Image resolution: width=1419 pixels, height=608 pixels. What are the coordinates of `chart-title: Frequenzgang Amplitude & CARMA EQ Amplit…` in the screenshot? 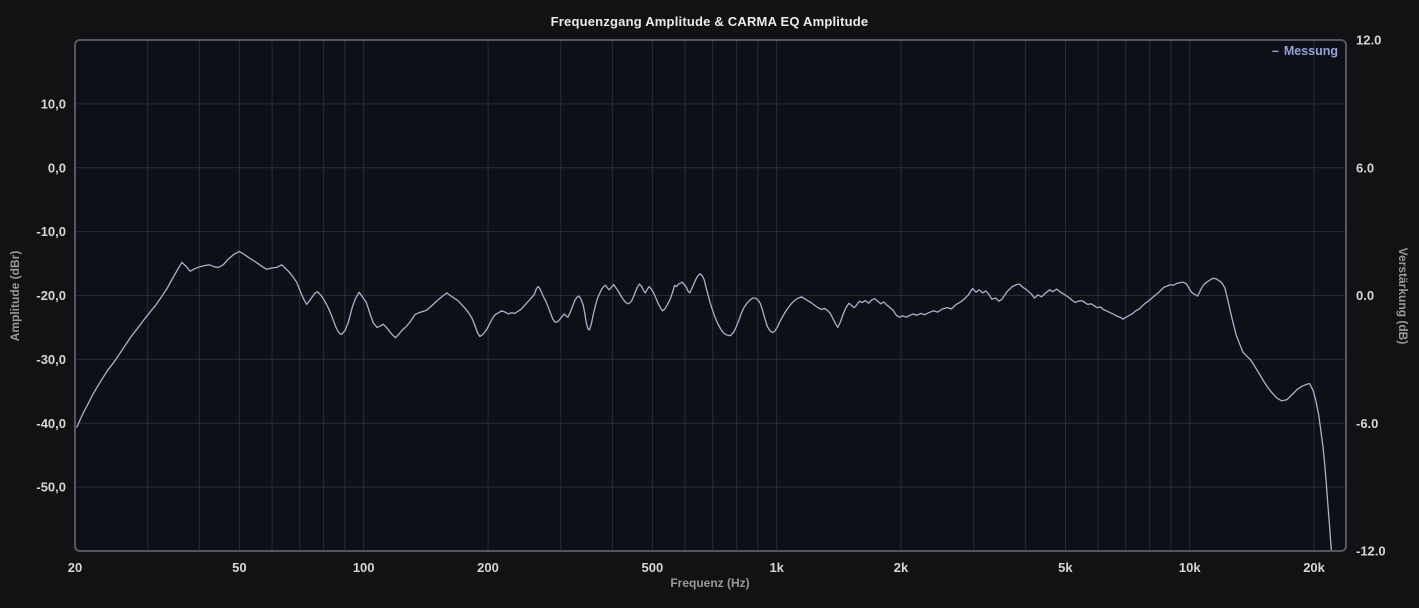 It's located at (709, 21).